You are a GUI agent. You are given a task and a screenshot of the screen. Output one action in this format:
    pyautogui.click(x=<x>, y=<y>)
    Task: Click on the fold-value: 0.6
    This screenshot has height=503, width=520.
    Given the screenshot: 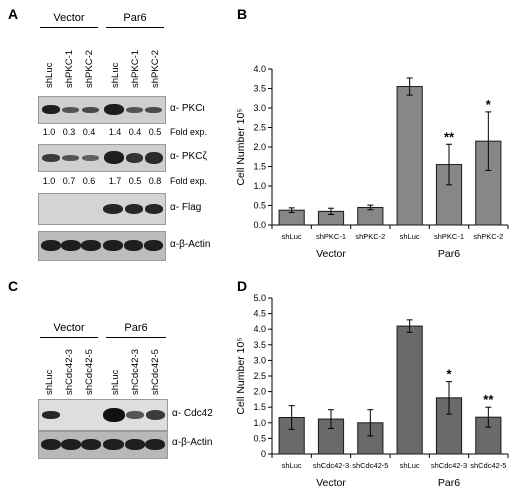 What is the action you would take?
    pyautogui.click(x=89, y=181)
    